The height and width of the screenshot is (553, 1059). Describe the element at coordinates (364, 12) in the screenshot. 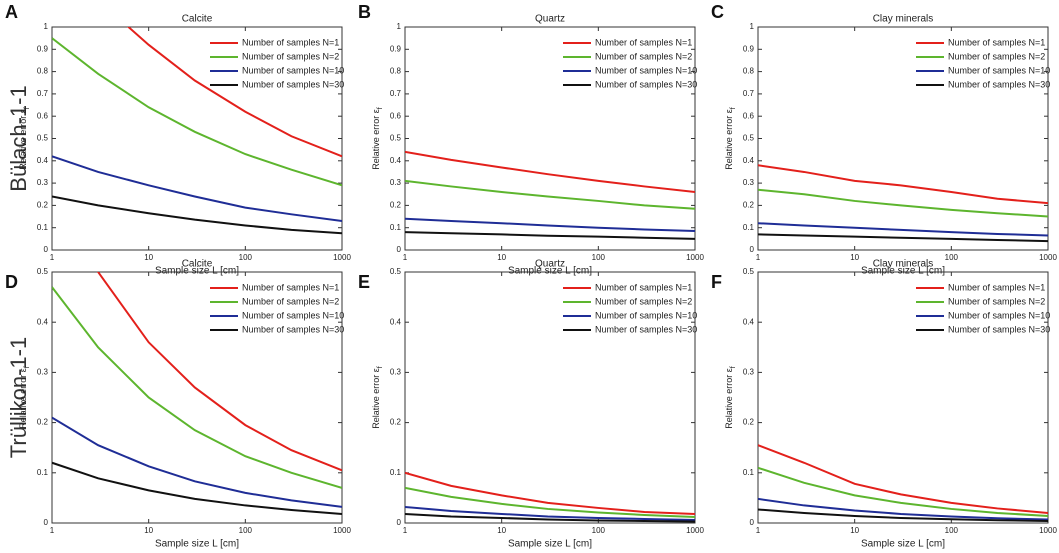

I see `panel-label: B` at that location.